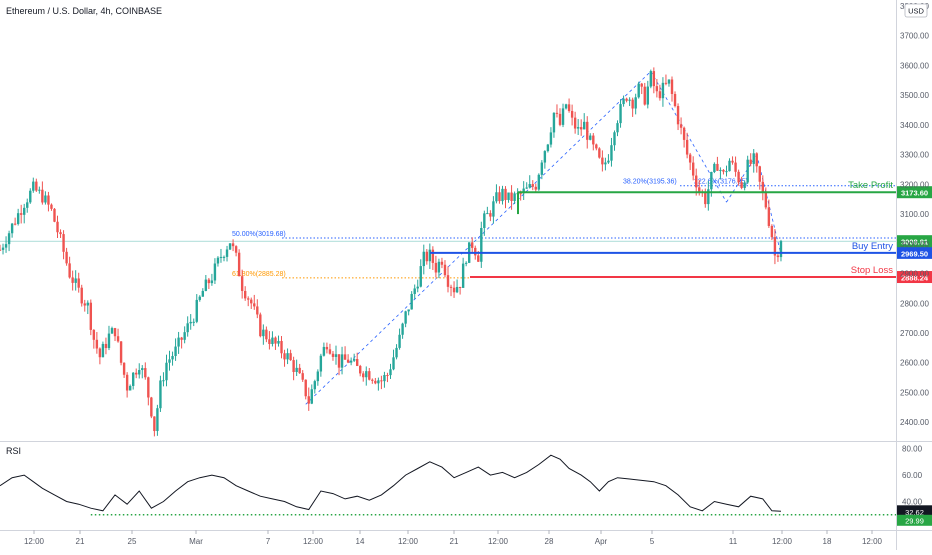  Describe the element at coordinates (454, 541) in the screenshot. I see `time-tick-label: 21` at that location.